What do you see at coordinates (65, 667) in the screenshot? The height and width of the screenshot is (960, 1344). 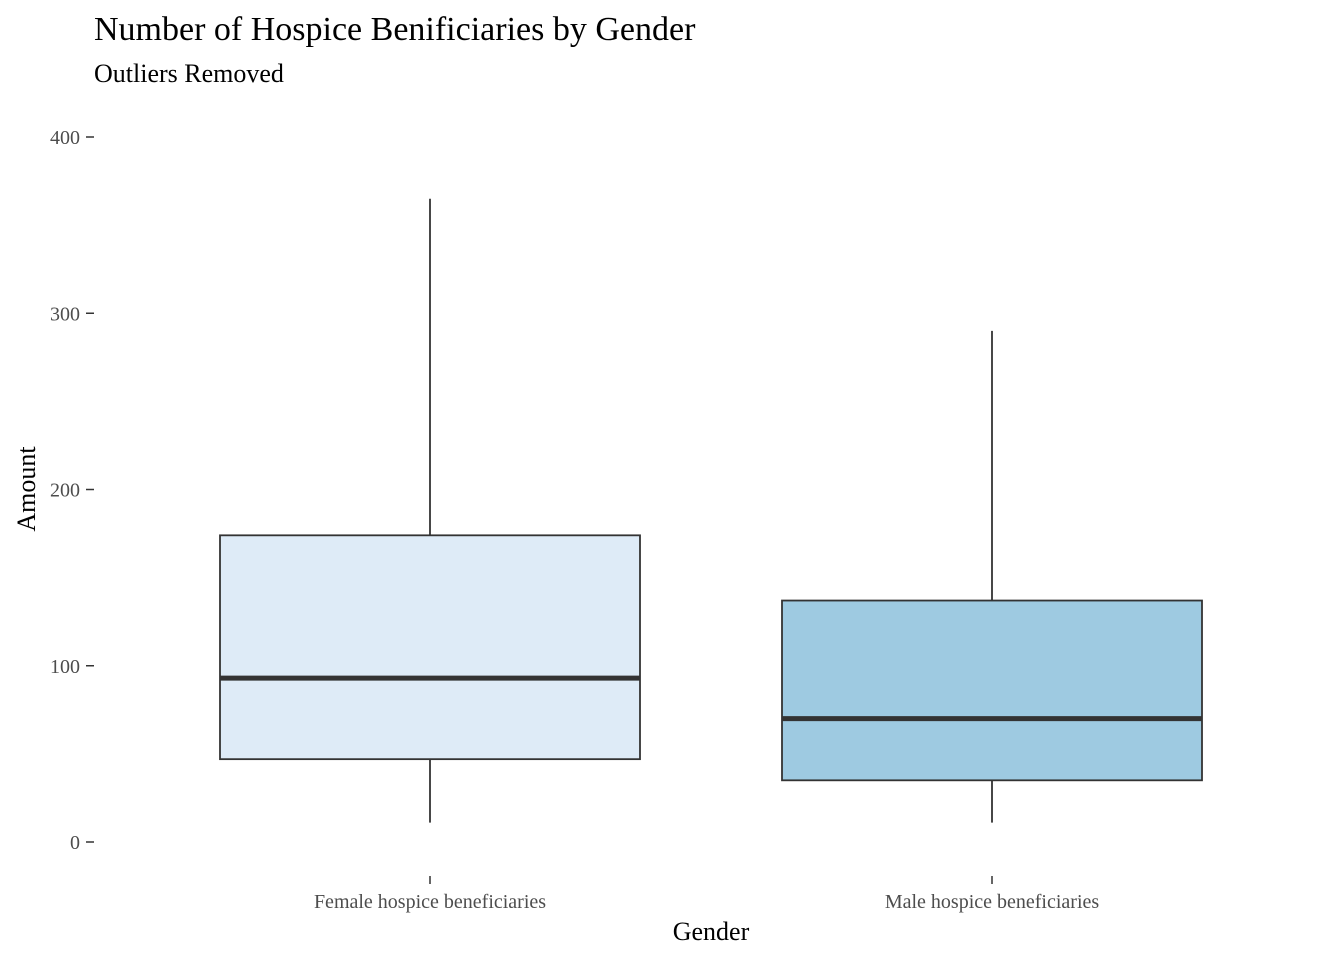 I see `y-tick-label: 100` at bounding box center [65, 667].